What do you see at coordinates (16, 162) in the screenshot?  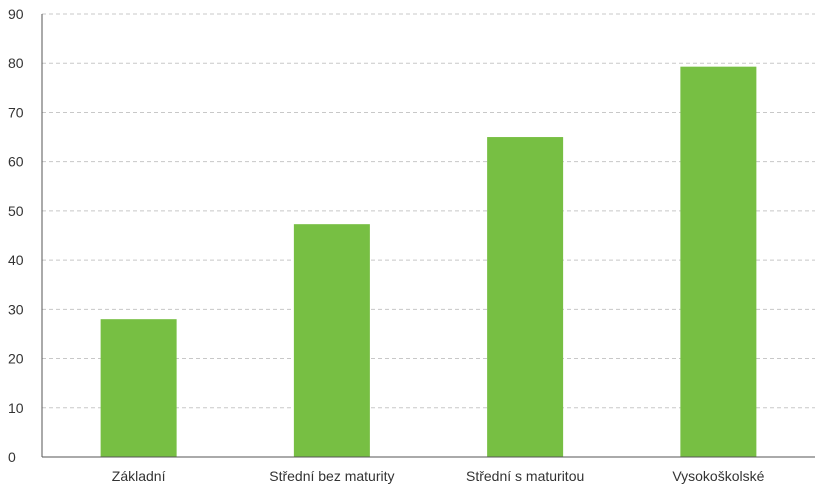 I see `y-tick-label-60: 60` at bounding box center [16, 162].